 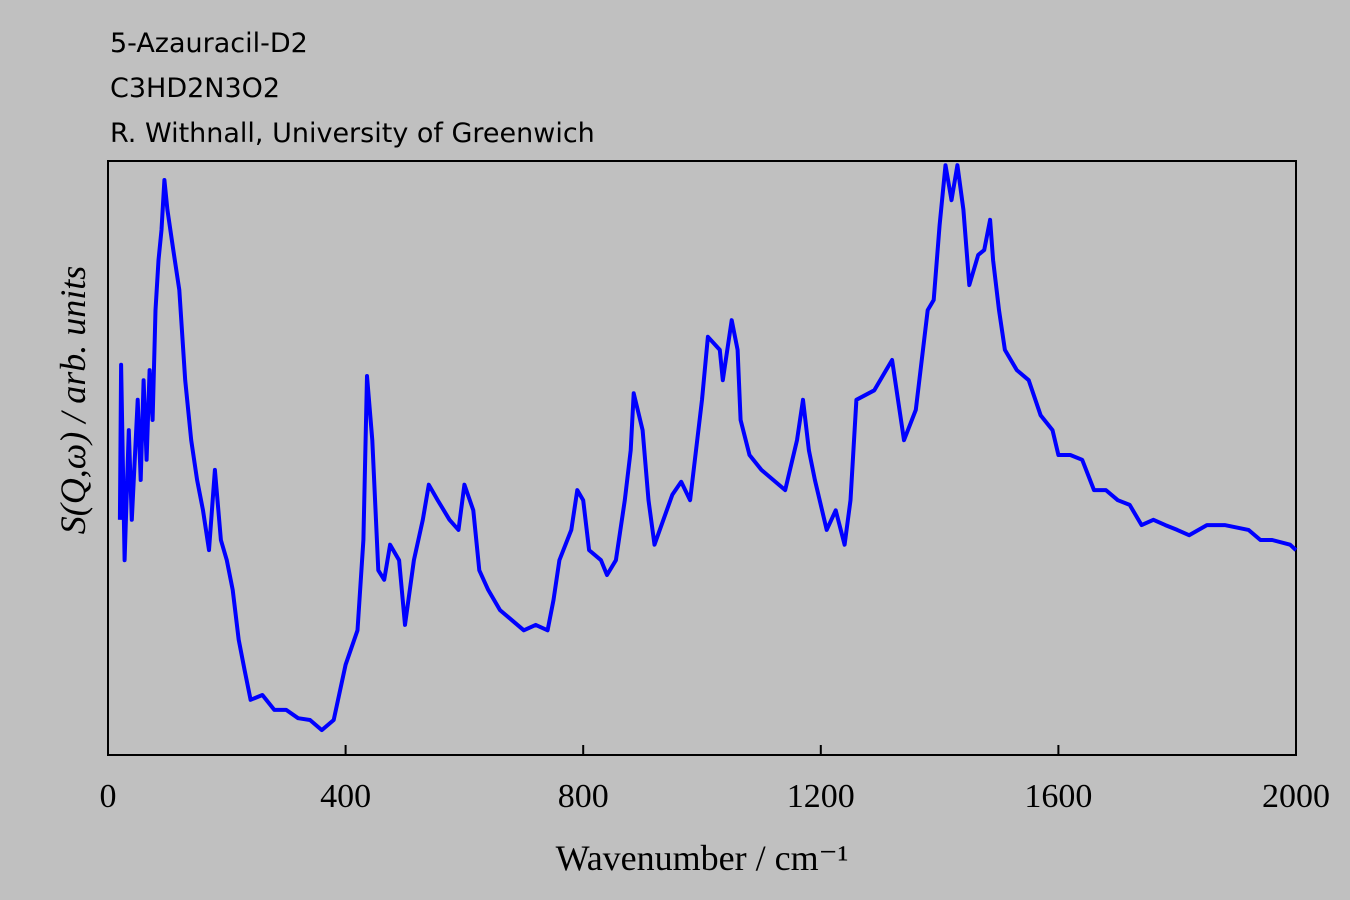 What do you see at coordinates (209, 43) in the screenshot?
I see `info-line: 5-Azauracil-D2` at bounding box center [209, 43].